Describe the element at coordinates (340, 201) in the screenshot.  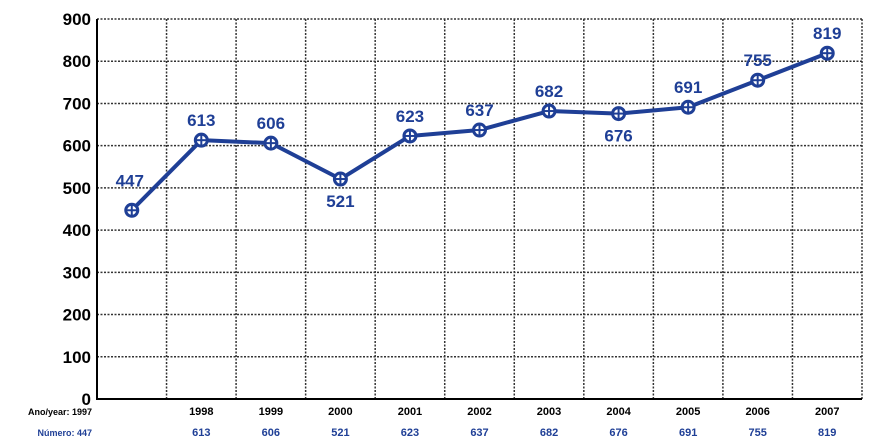
I see `data-label: 521` at that location.